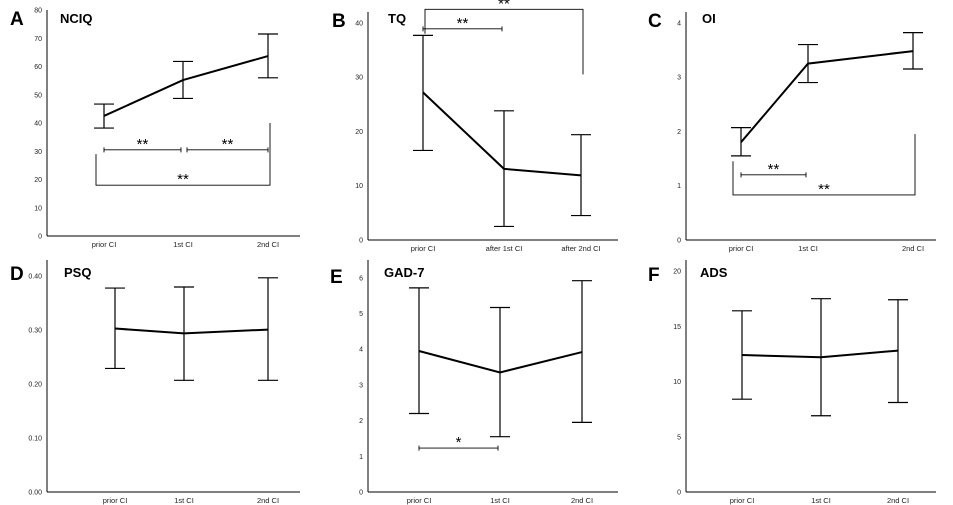  Describe the element at coordinates (35, 385) in the screenshot. I see `y-tick-label: 0.20` at that location.